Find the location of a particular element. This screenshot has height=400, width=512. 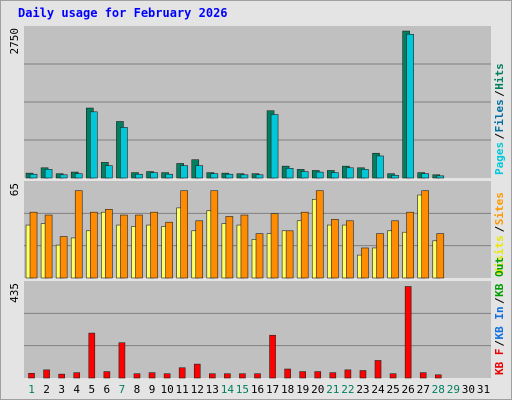

legend-label: Hits is located at coordinates (499, 76).